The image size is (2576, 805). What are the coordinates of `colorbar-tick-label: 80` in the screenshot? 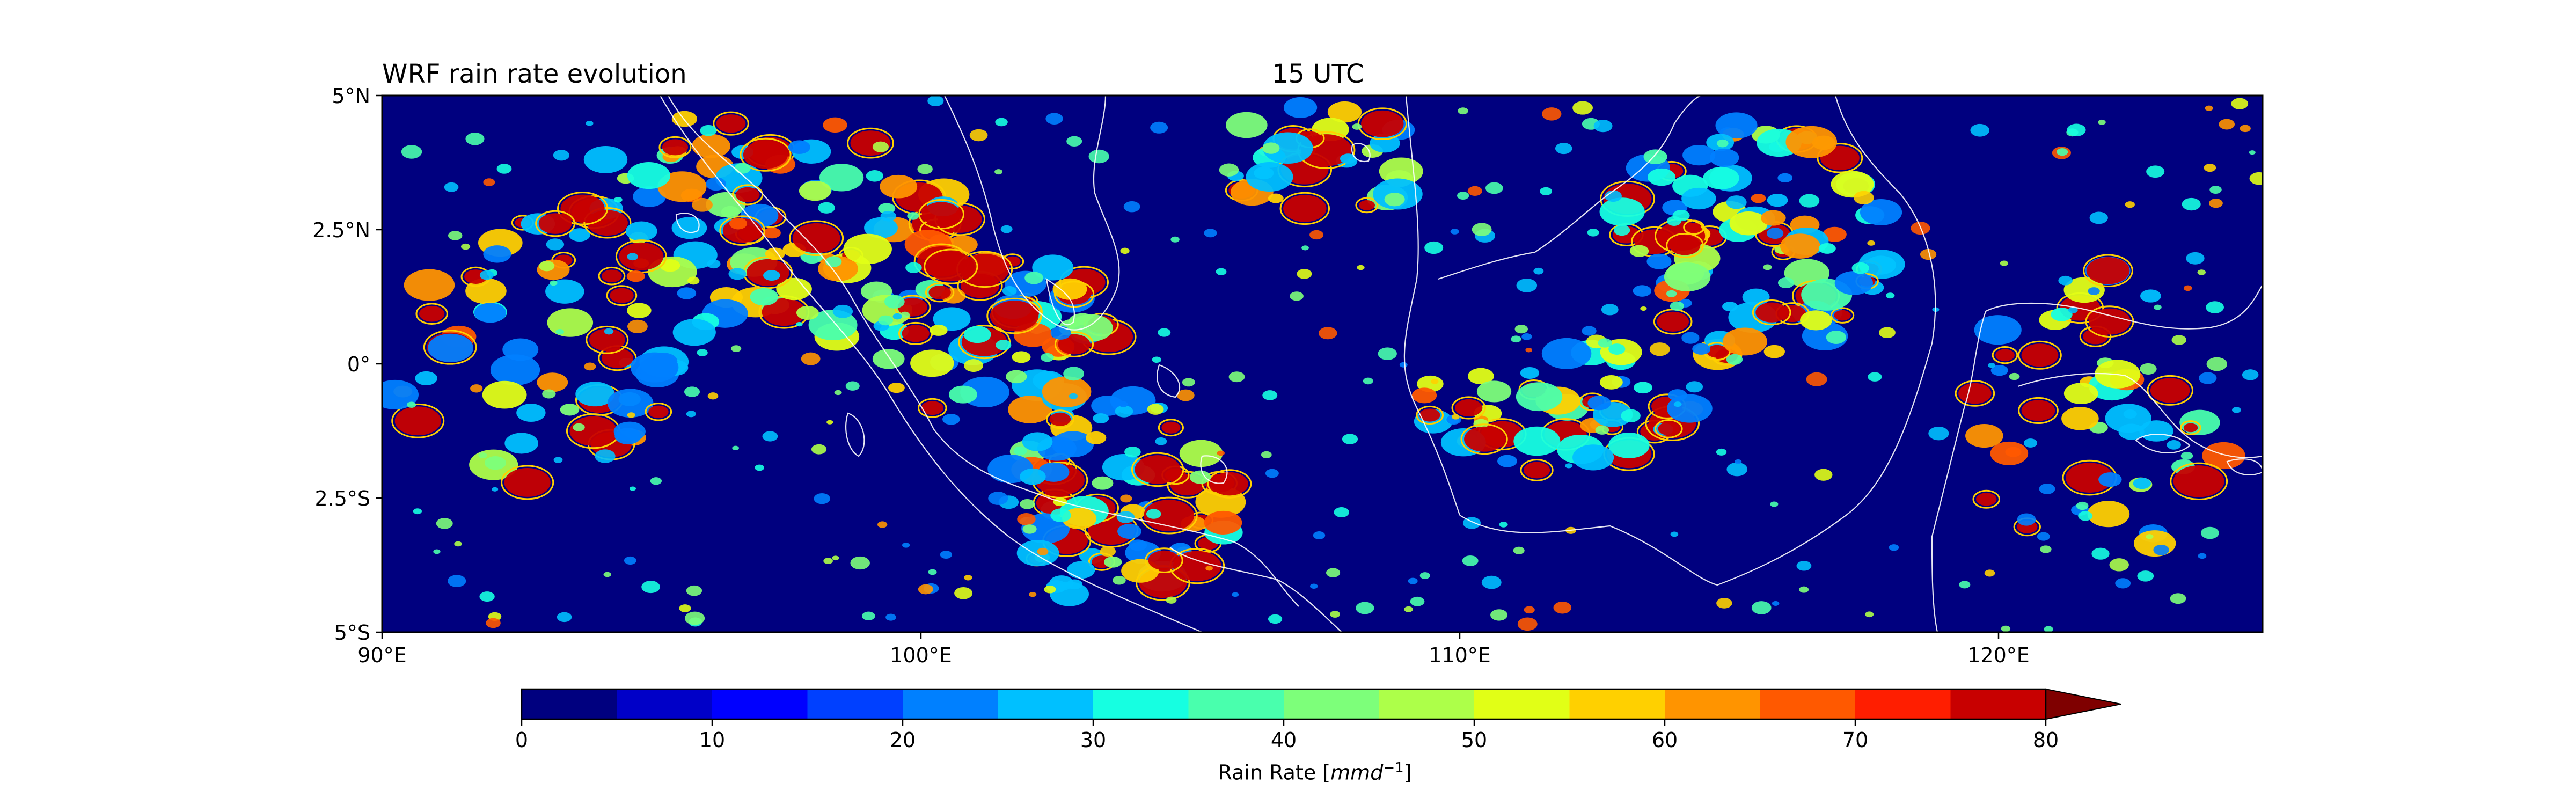 It's located at (2045, 740).